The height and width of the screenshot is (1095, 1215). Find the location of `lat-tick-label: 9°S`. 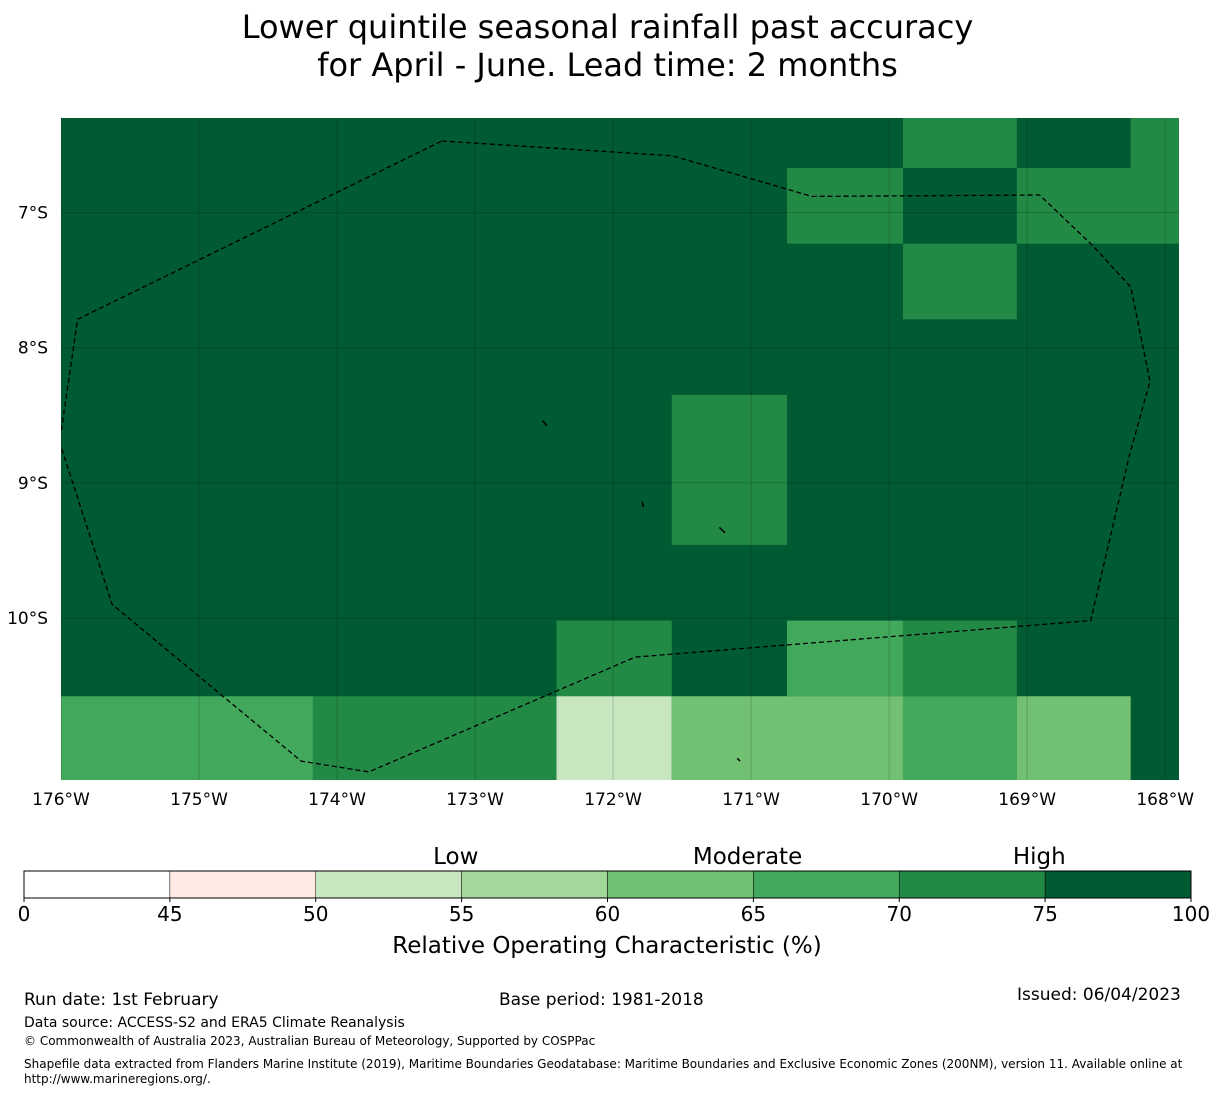

lat-tick-label: 9°S is located at coordinates (33, 484).